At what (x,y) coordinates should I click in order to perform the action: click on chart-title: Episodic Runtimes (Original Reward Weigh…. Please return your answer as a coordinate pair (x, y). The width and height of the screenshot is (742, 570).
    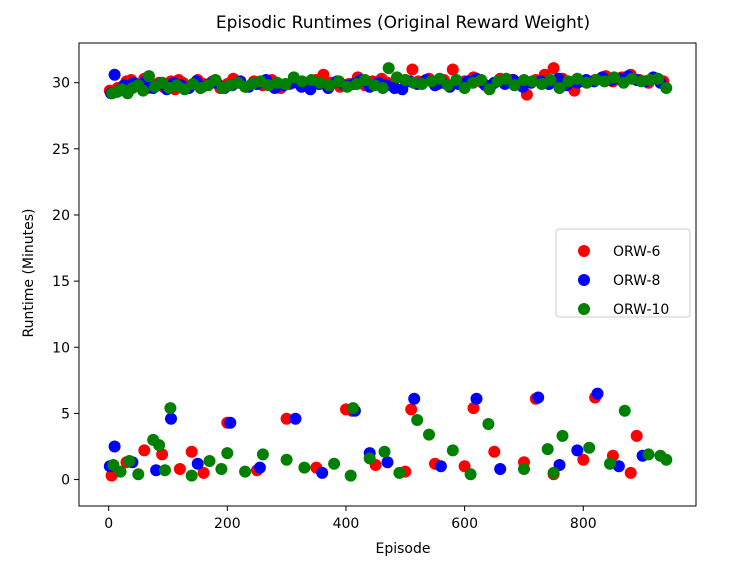
    Looking at the image, I should click on (403, 23).